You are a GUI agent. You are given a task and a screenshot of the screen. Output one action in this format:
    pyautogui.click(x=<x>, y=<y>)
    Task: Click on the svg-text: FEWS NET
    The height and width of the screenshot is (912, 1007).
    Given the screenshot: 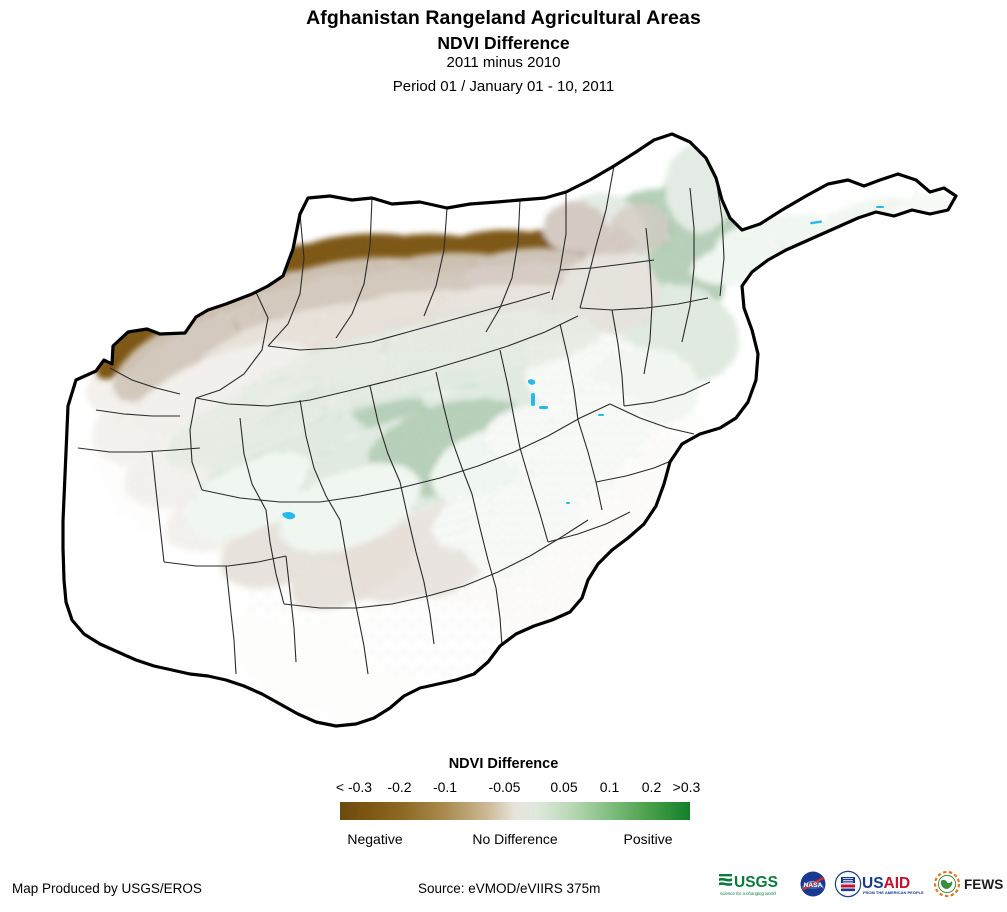 What is the action you would take?
    pyautogui.click(x=985, y=884)
    